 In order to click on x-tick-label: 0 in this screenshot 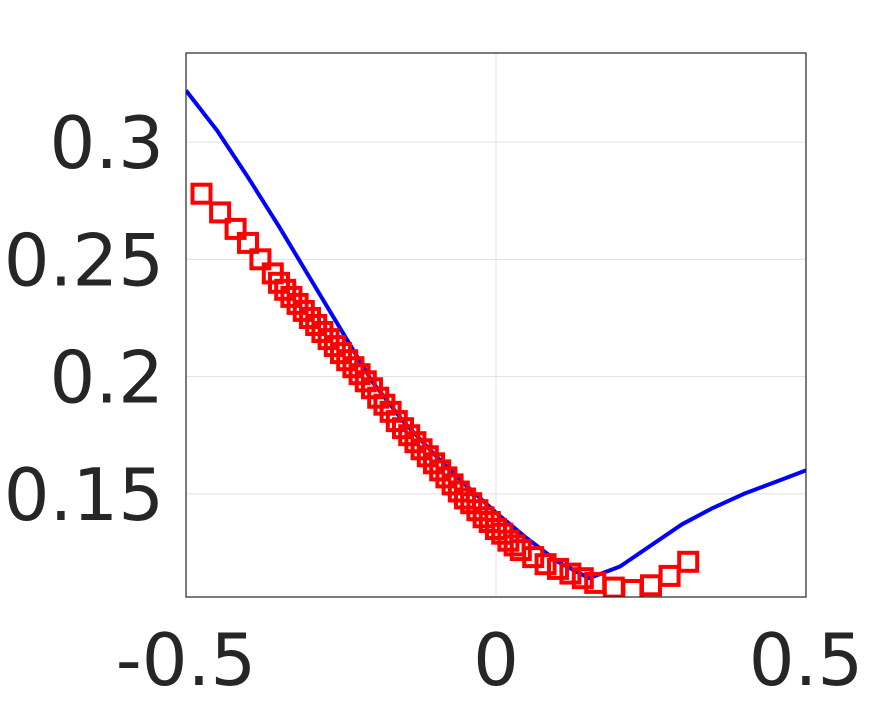, I will do `click(496, 660)`.